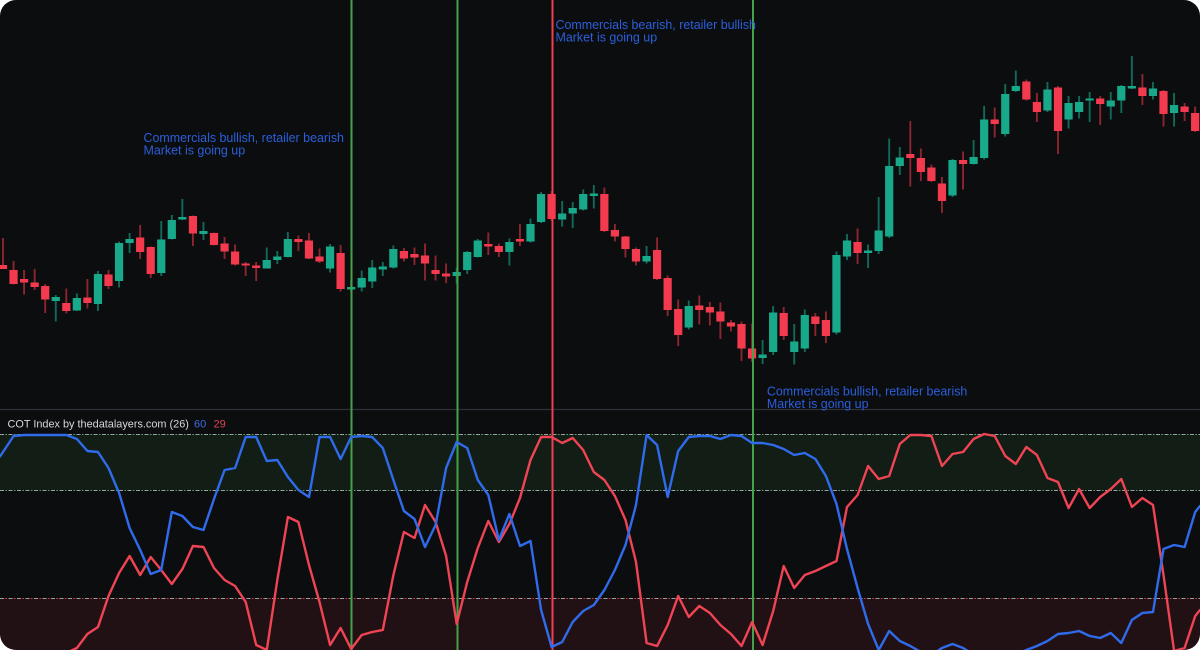 Image resolution: width=1200 pixels, height=650 pixels. I want to click on svg-text: 29, so click(220, 425).